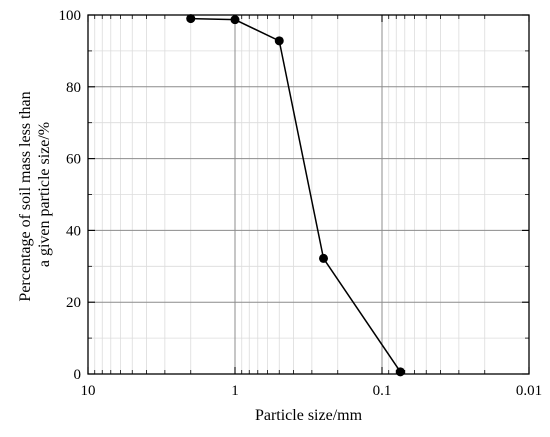 This screenshot has width=550, height=437. I want to click on x-axis-title: Particle size/mm, so click(309, 415).